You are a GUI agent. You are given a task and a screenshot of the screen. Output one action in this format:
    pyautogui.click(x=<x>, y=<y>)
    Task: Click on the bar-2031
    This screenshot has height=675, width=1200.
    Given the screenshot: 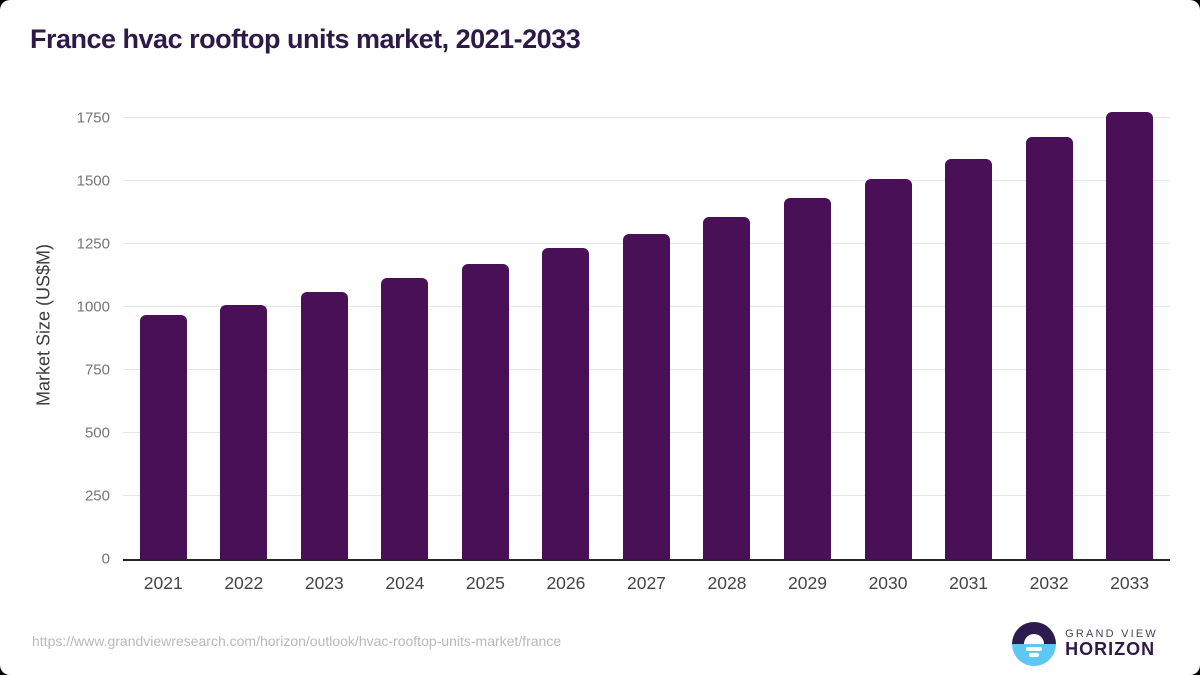 What is the action you would take?
    pyautogui.click(x=969, y=358)
    